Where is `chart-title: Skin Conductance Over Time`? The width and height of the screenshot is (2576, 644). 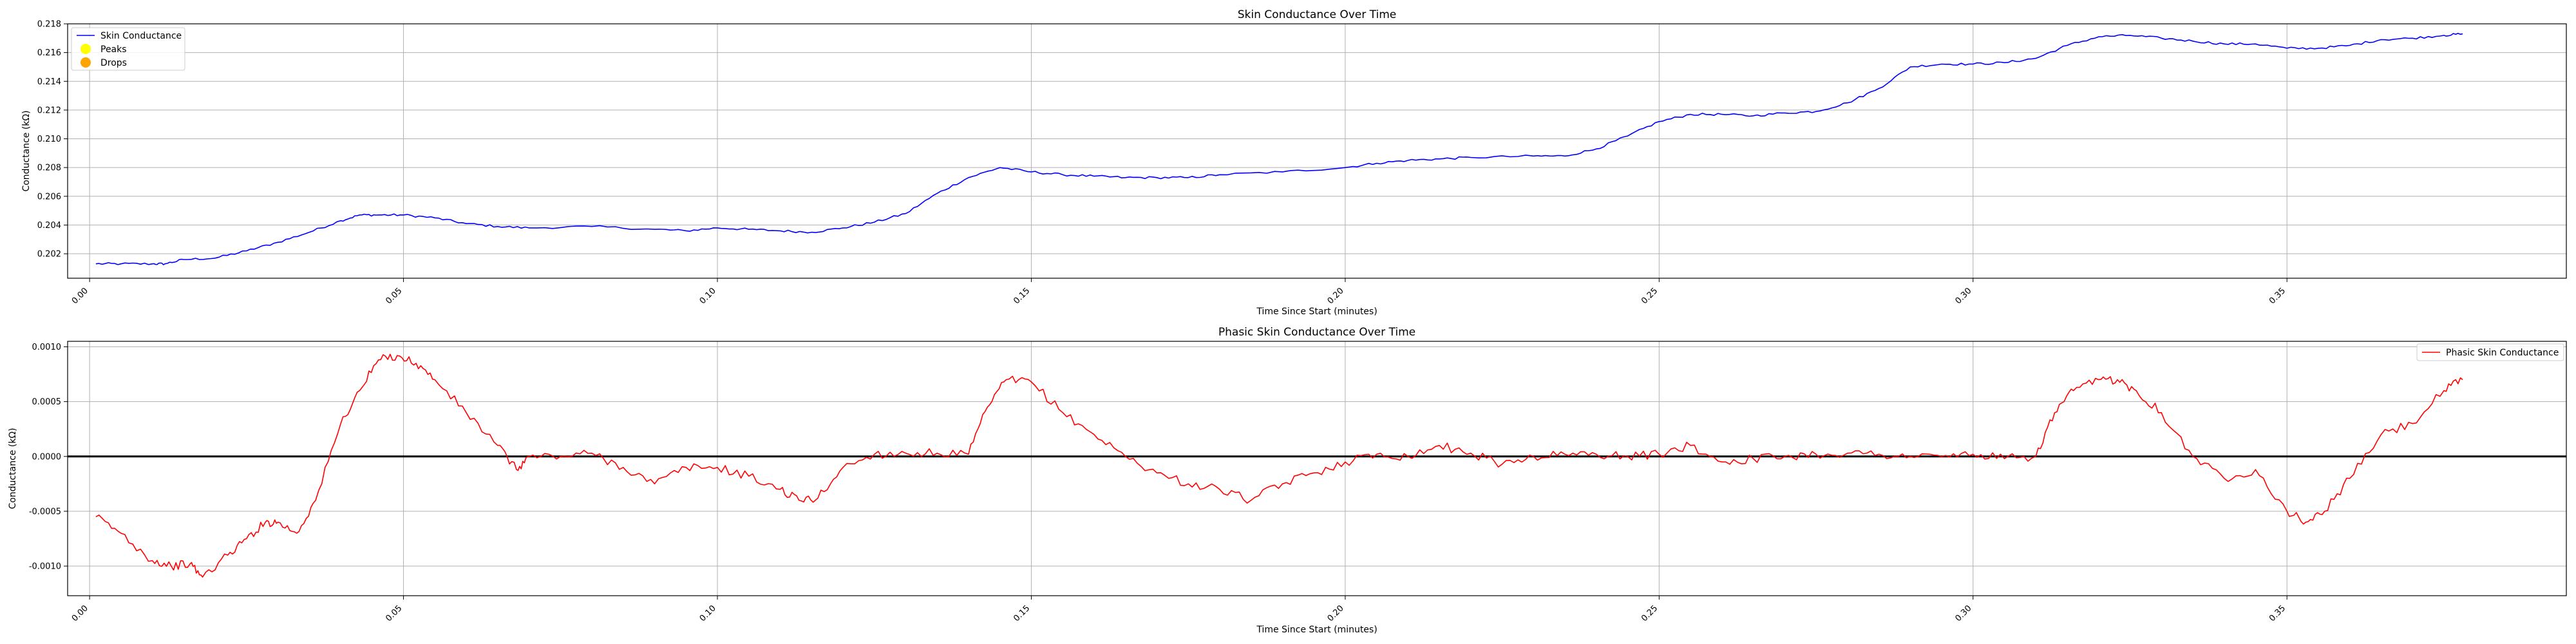
chart-title: Skin Conductance Over Time is located at coordinates (1317, 14).